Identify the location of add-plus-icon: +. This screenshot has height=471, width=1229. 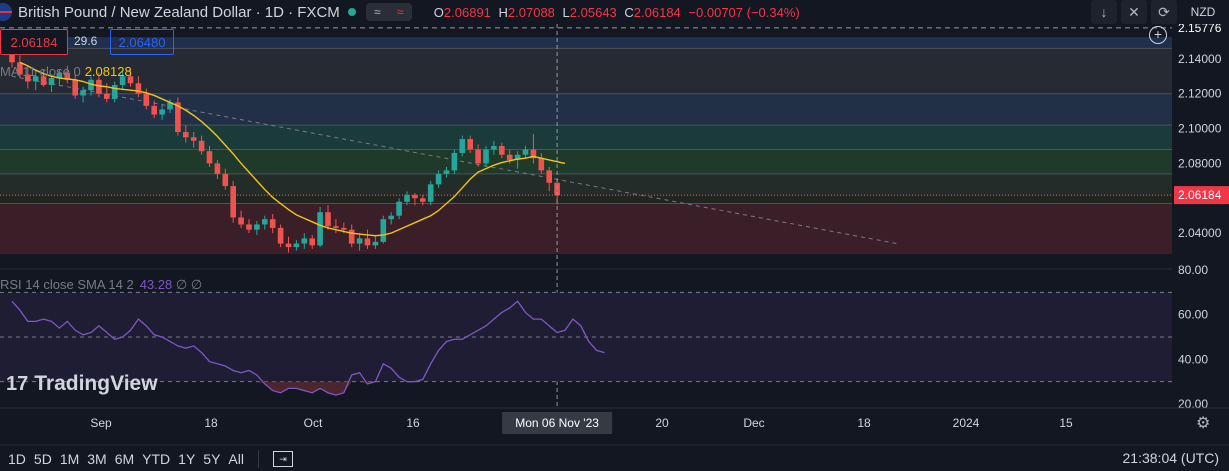
(1158, 35).